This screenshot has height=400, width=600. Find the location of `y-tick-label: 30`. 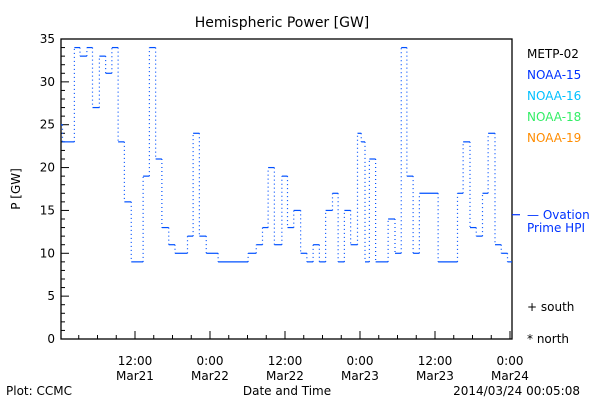

y-tick-label: 30 is located at coordinates (47, 82).